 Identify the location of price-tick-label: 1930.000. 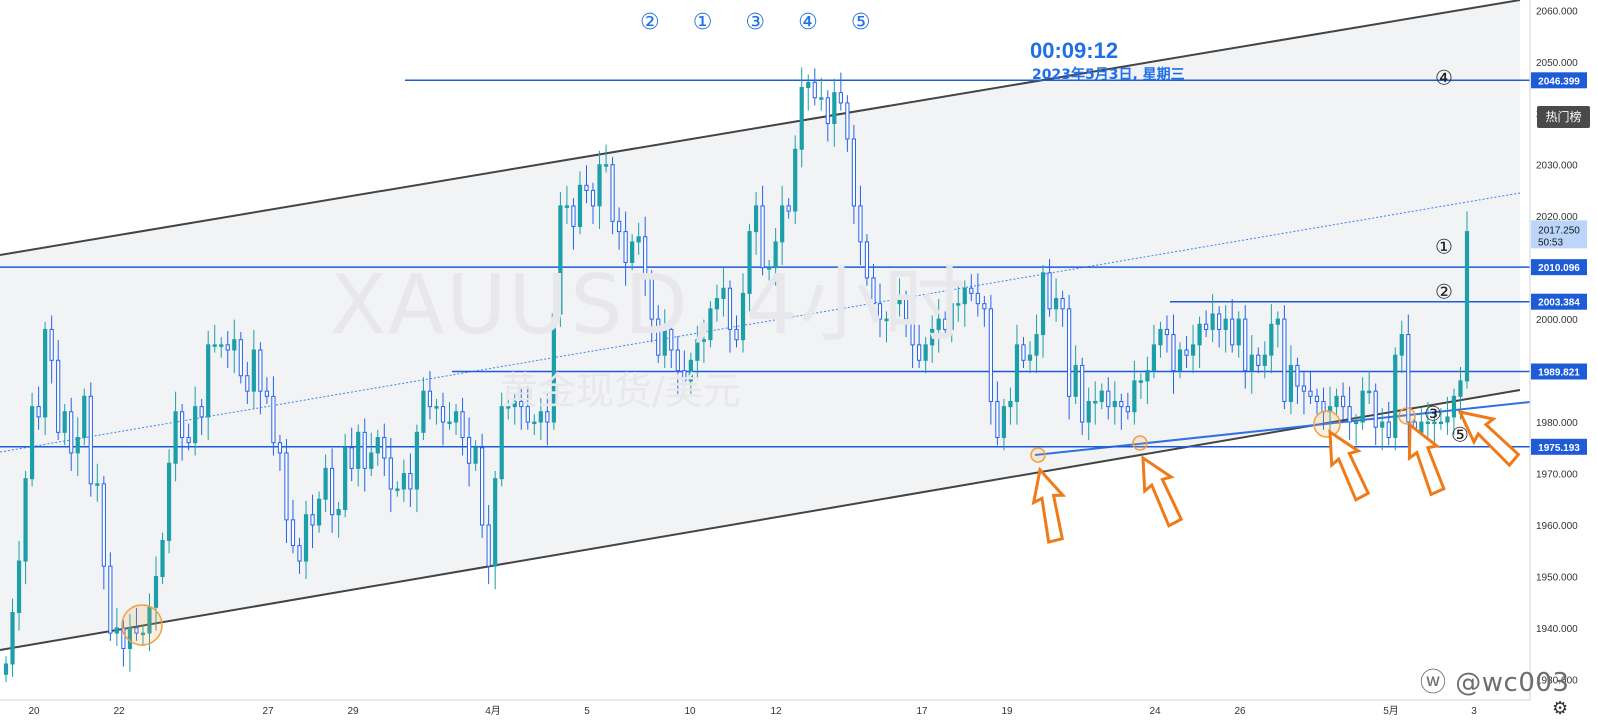
(1557, 680).